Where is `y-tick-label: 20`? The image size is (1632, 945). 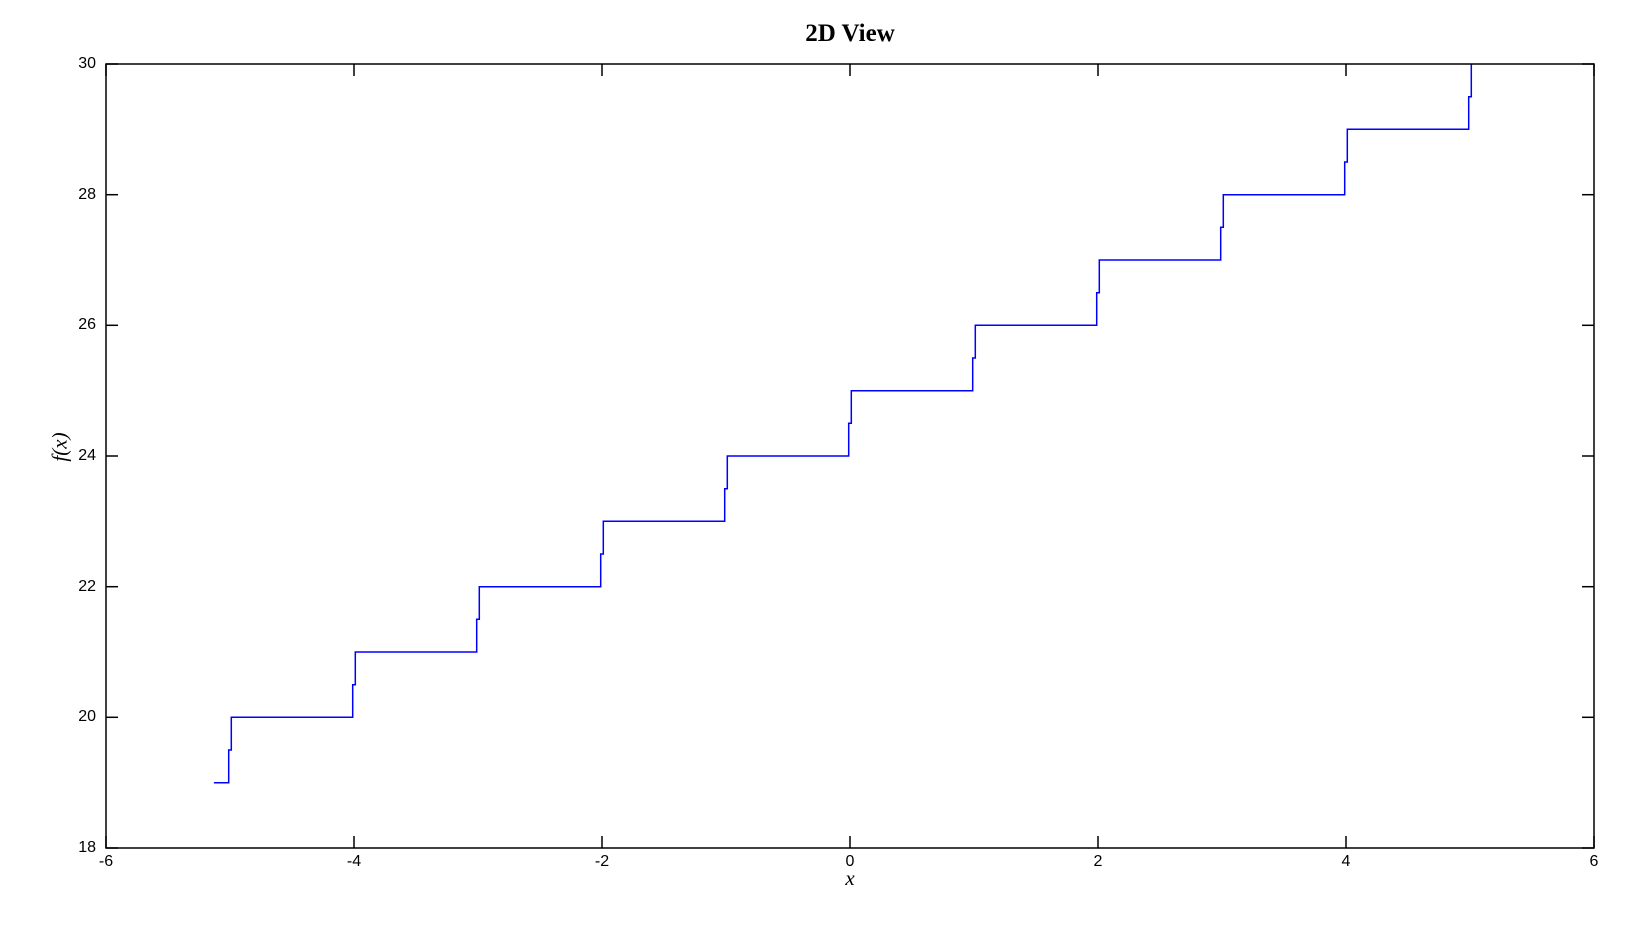
y-tick-label: 20 is located at coordinates (87, 716).